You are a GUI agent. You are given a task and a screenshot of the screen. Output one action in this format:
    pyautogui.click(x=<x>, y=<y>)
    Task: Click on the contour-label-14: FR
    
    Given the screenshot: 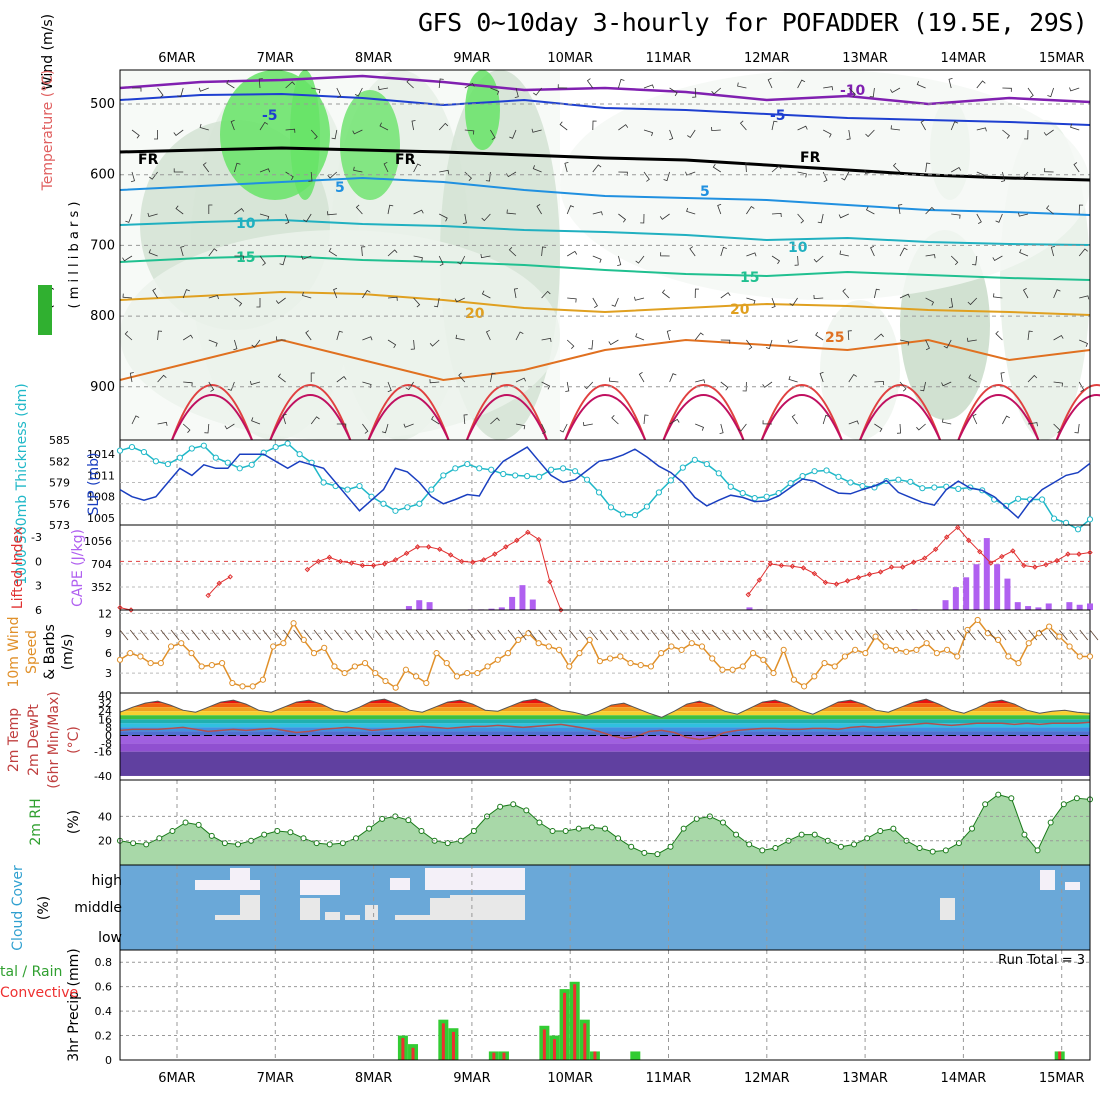 What is the action you would take?
    pyautogui.click(x=810, y=158)
    